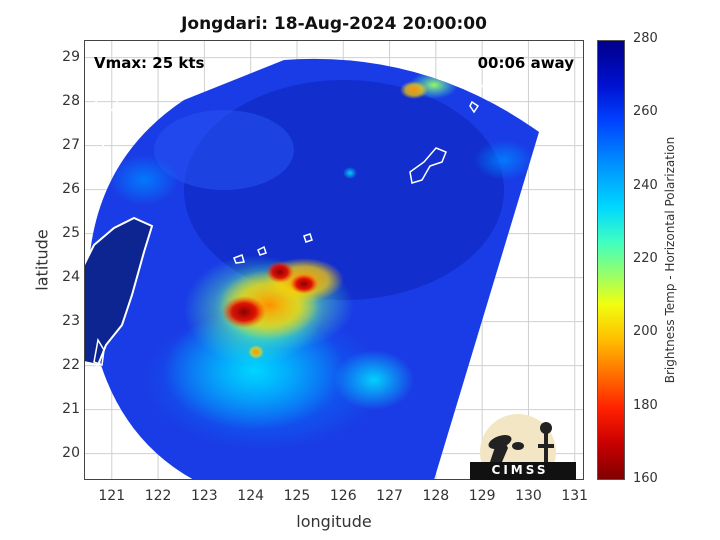 Image resolution: width=720 pixels, height=540 pixels. I want to click on y-tick-label: 26, so click(71, 188).